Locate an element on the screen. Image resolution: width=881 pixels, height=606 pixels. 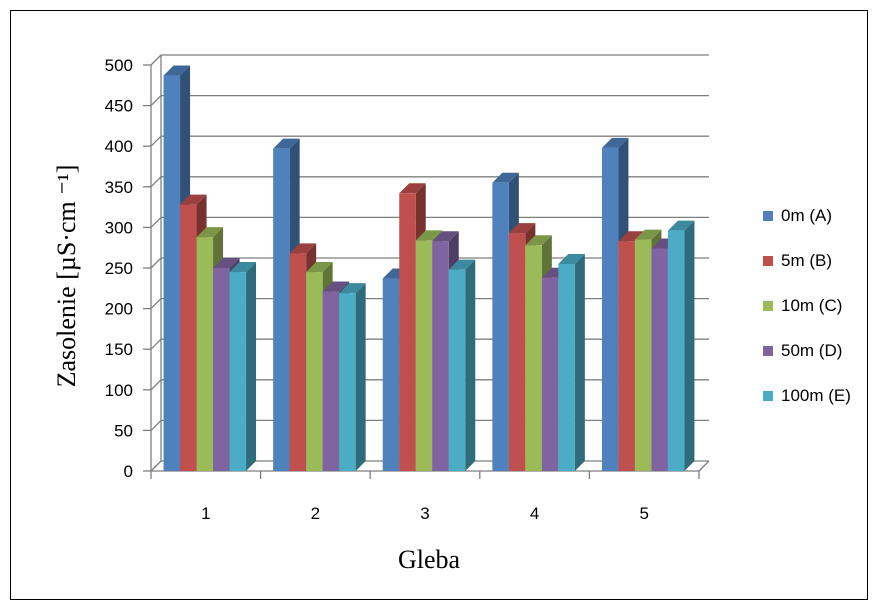
y-tick-label: 0 is located at coordinates (128, 471).